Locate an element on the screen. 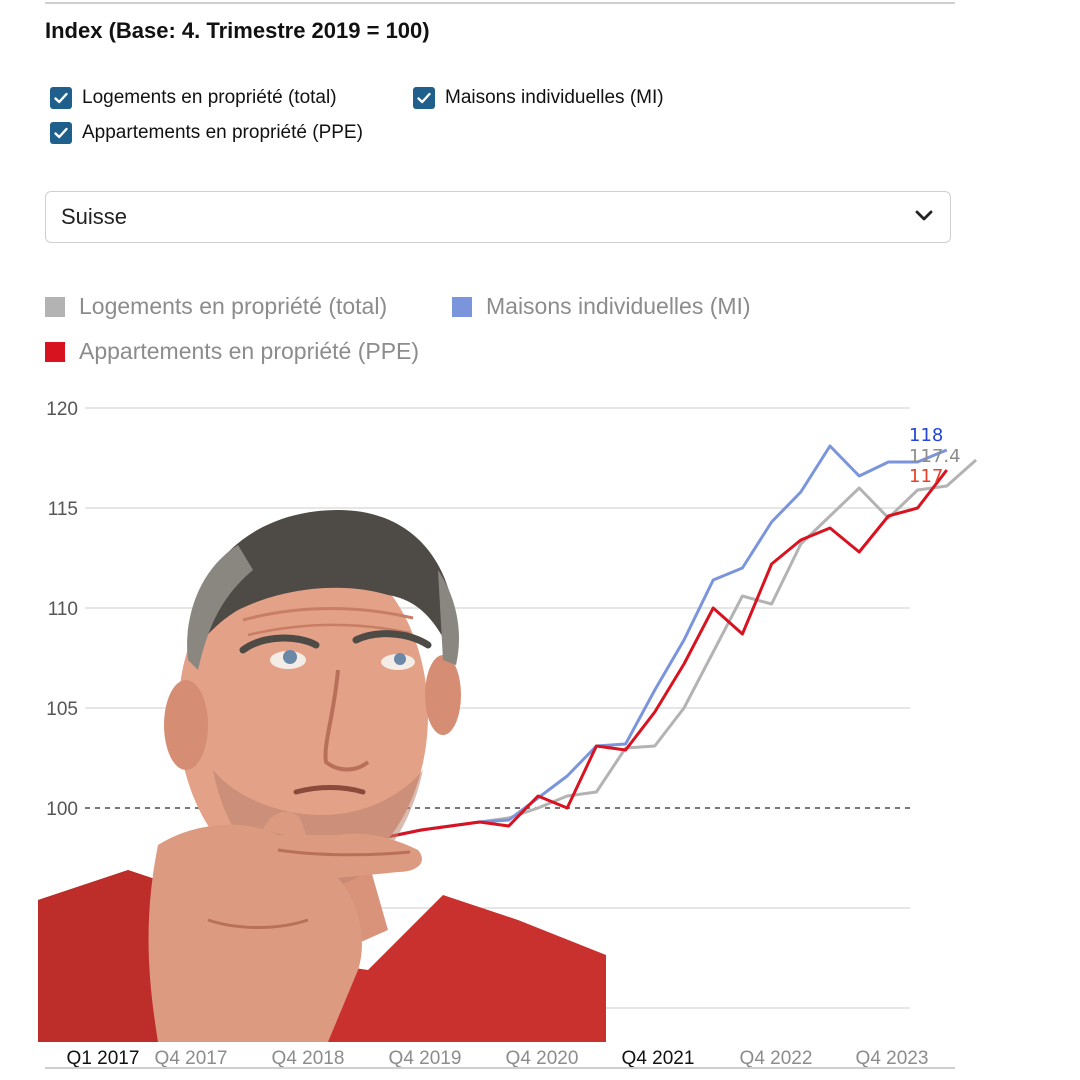 This screenshot has height=1080, width=1080. region-select: Suisse is located at coordinates (498, 217).